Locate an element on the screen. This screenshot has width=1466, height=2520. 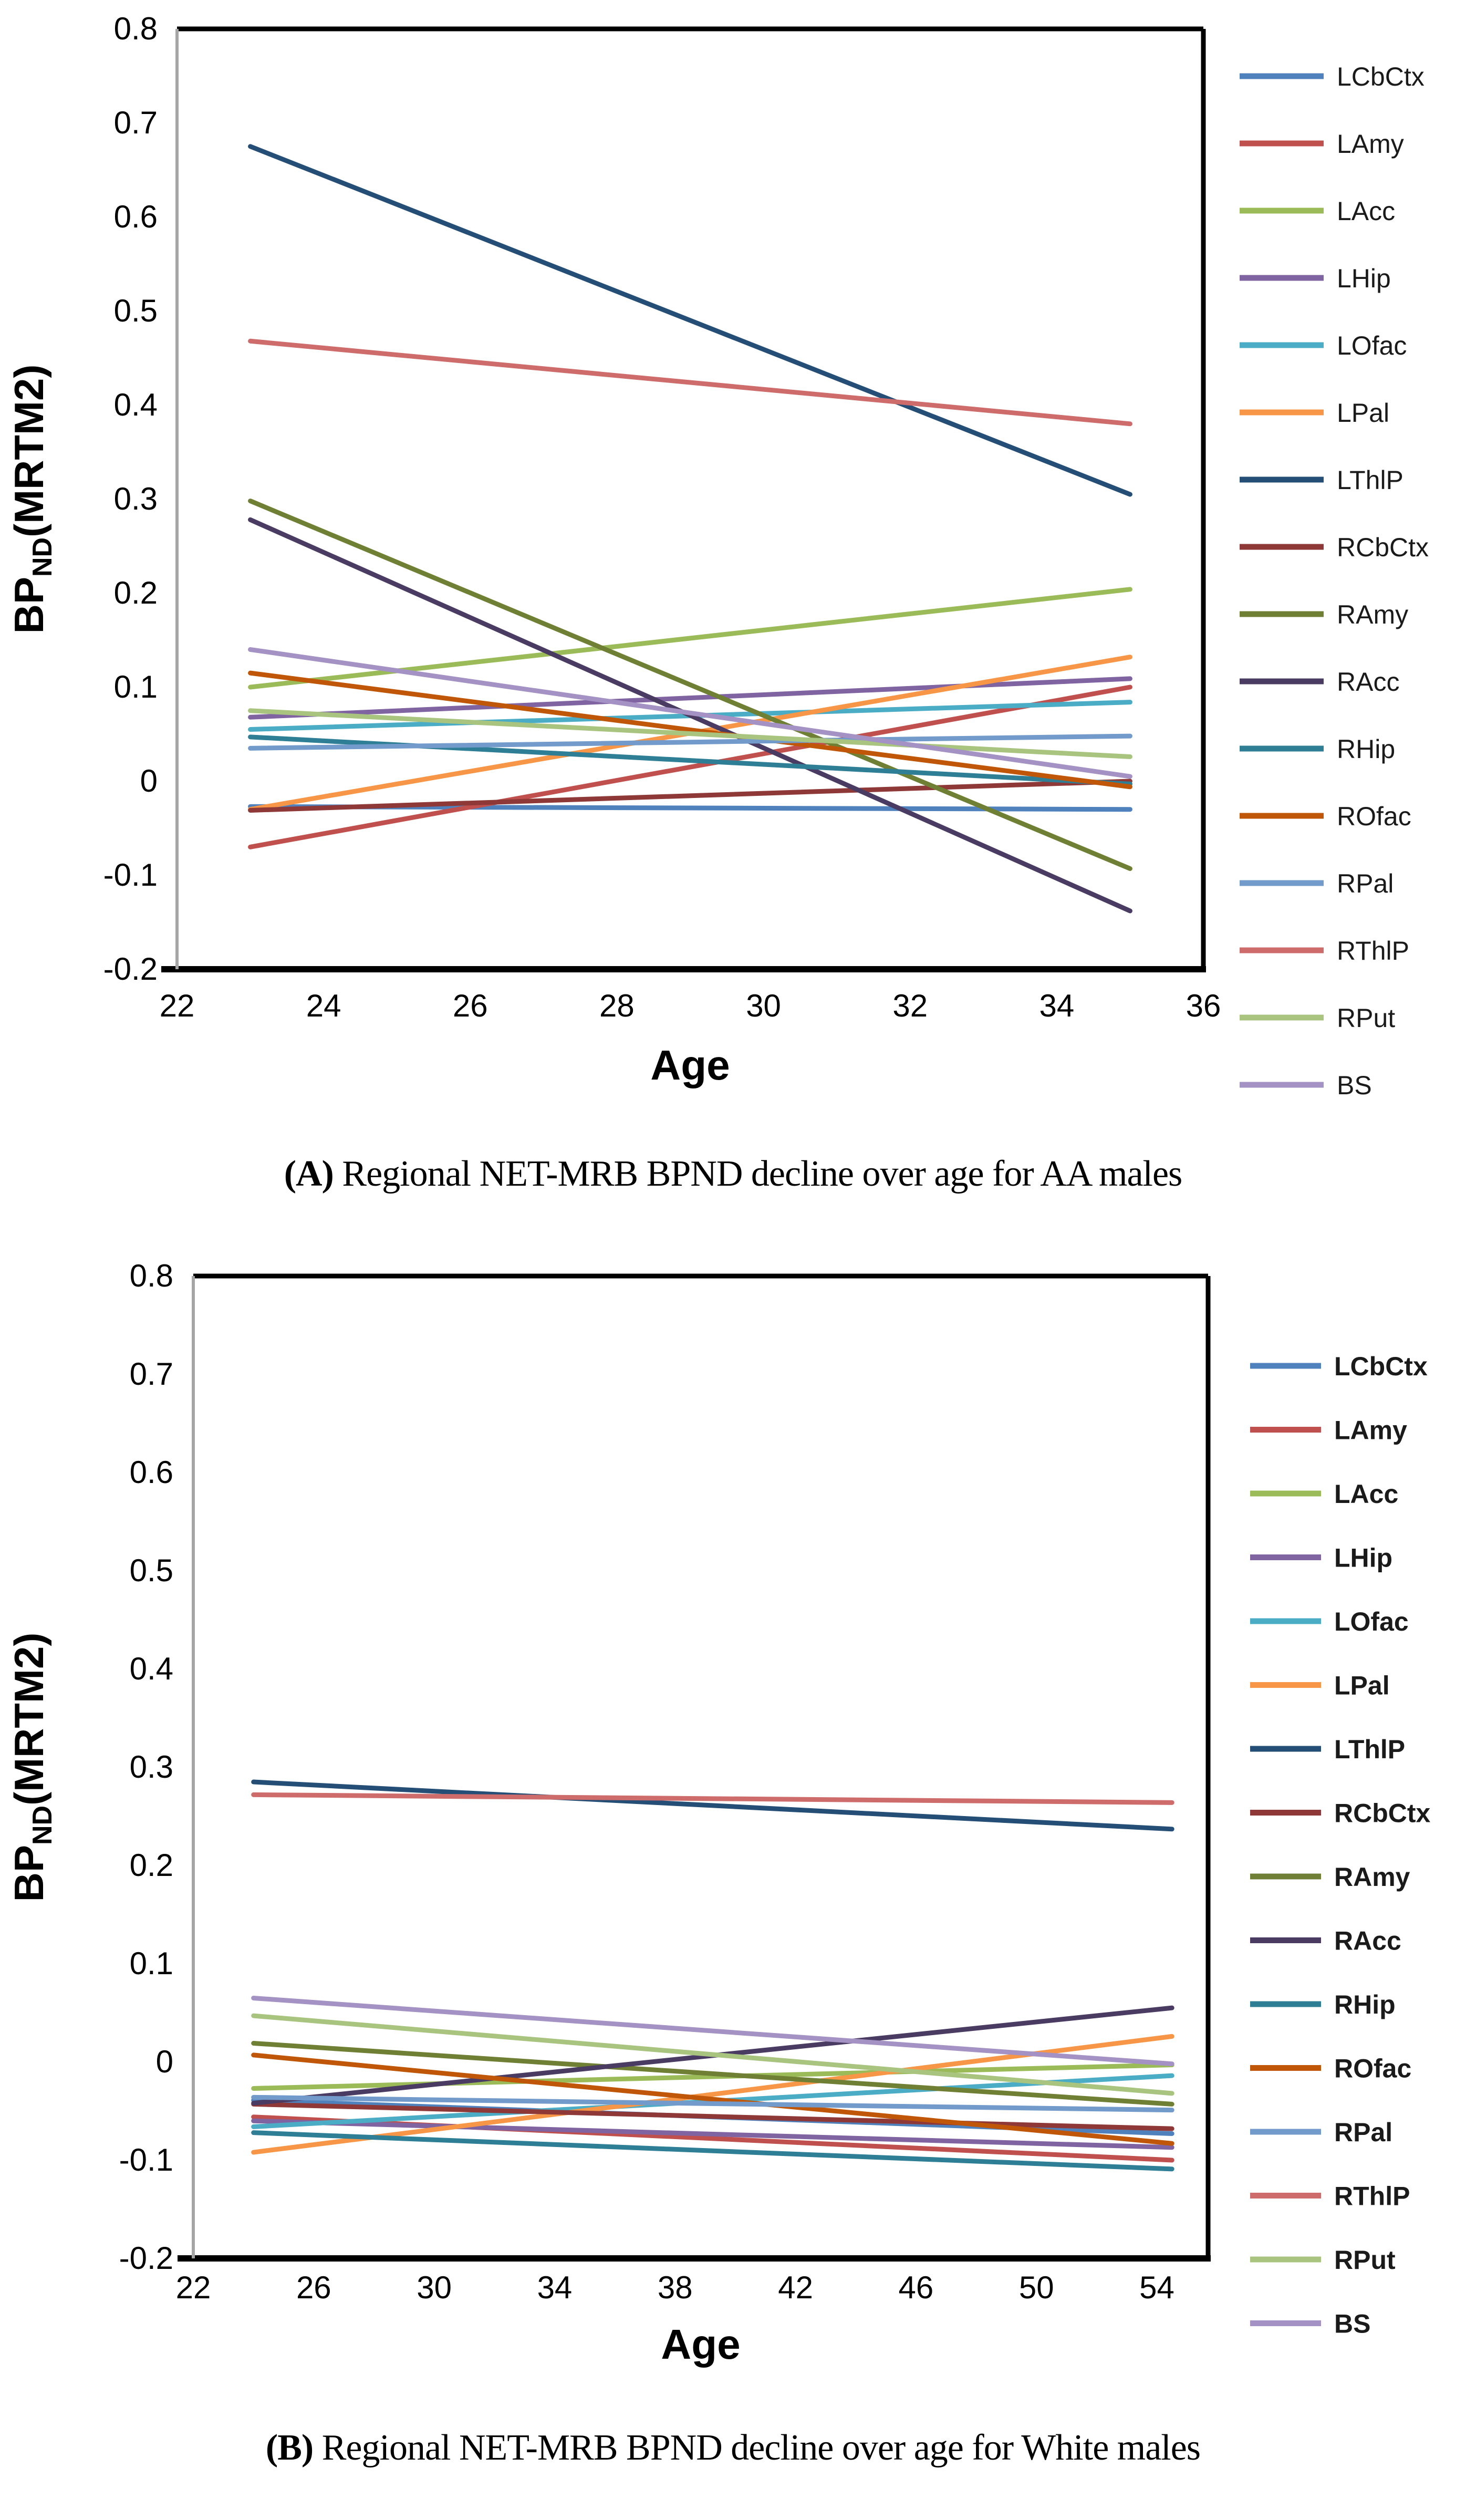
y-tick-label: 0.5 is located at coordinates (136, 310).